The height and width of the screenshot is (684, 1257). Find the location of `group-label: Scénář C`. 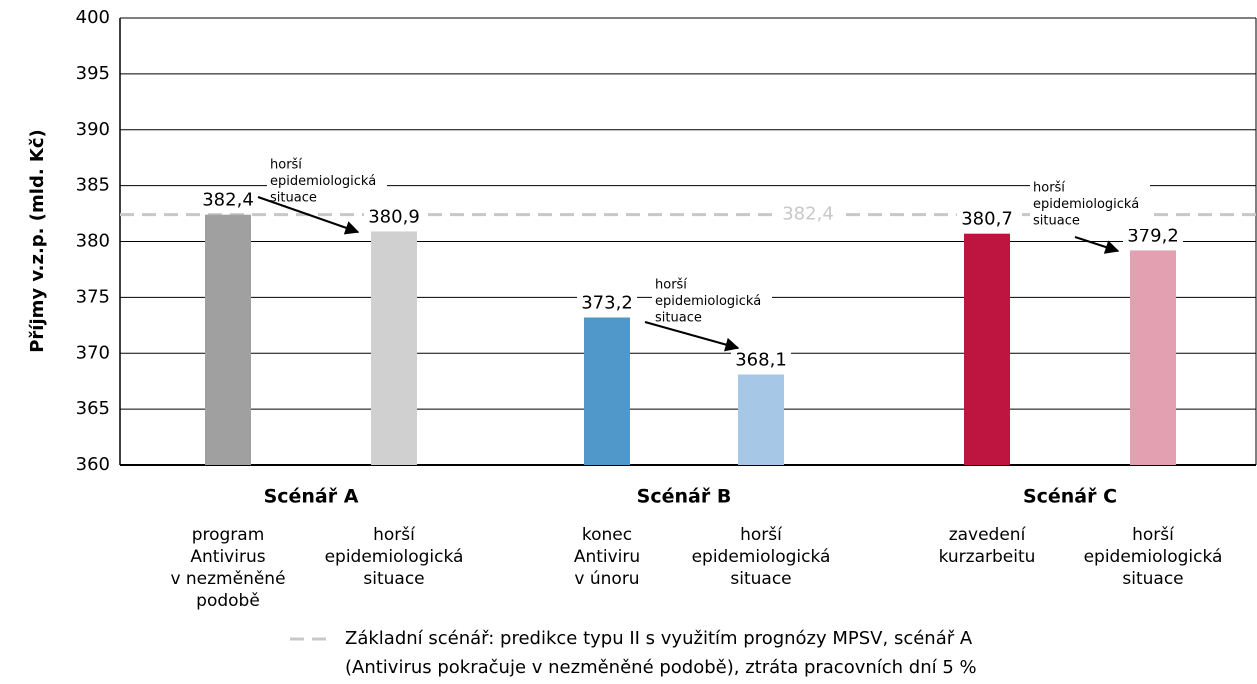

group-label: Scénář C is located at coordinates (1070, 497).